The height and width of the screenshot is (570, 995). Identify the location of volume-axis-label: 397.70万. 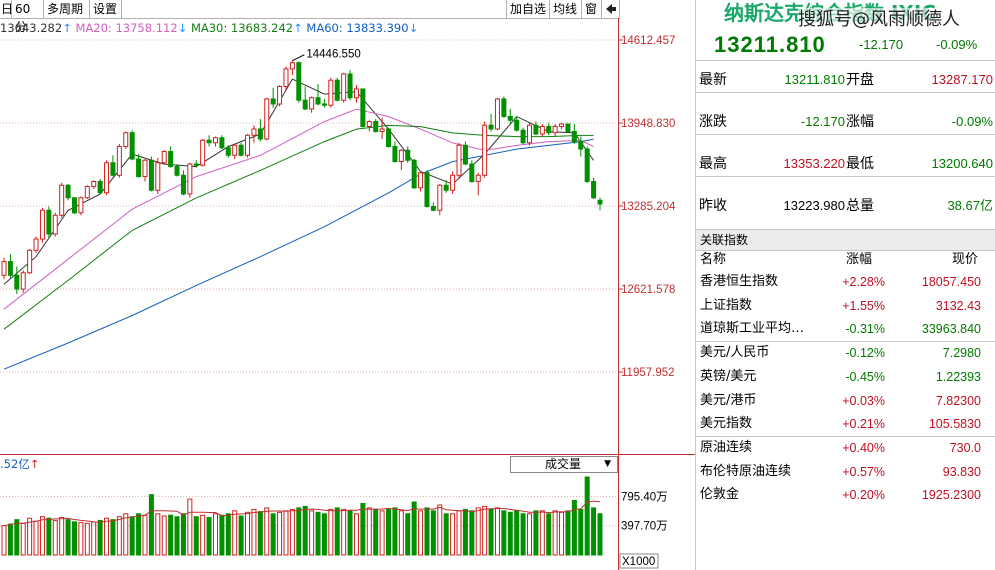
(644, 527).